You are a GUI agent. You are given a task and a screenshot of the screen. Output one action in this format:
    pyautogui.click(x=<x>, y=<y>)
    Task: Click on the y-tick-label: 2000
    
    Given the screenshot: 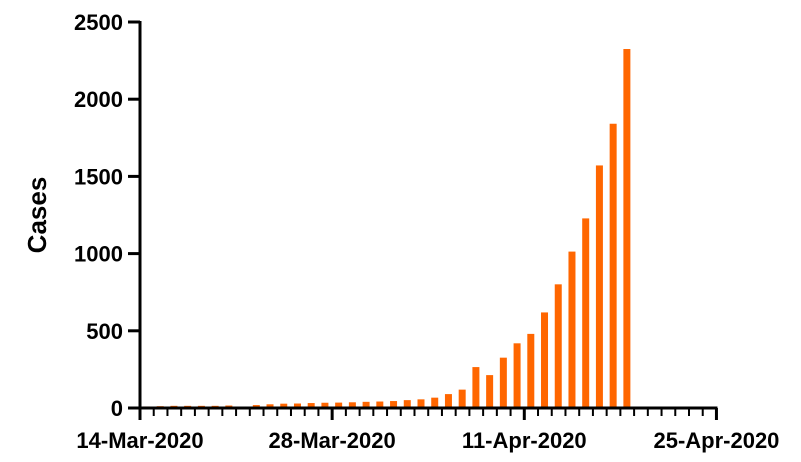 What is the action you would take?
    pyautogui.click(x=98, y=99)
    